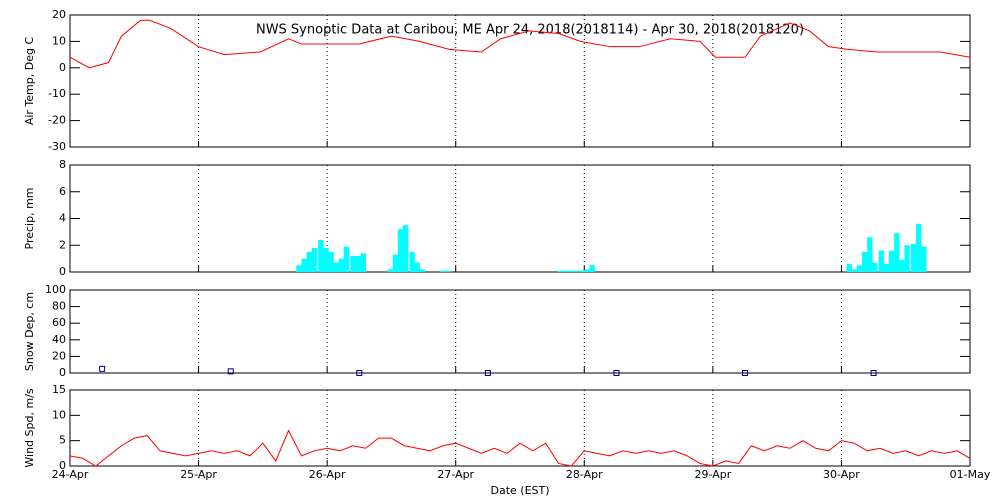 The image size is (1000, 500). Describe the element at coordinates (584, 474) in the screenshot. I see `x-tick-label: 28-Apr` at that location.